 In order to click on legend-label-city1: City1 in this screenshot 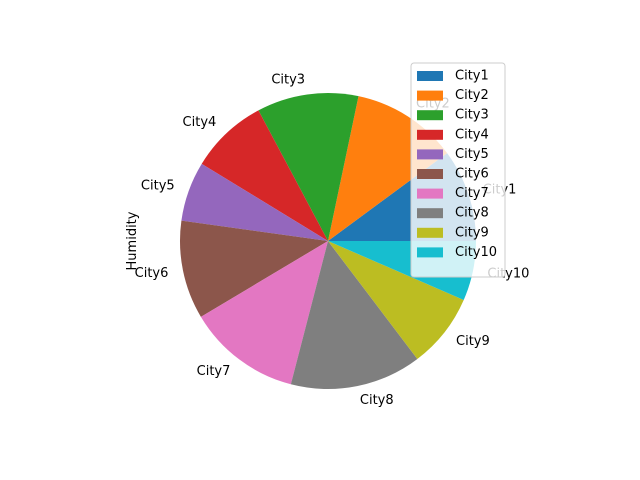, I will do `click(472, 76)`.